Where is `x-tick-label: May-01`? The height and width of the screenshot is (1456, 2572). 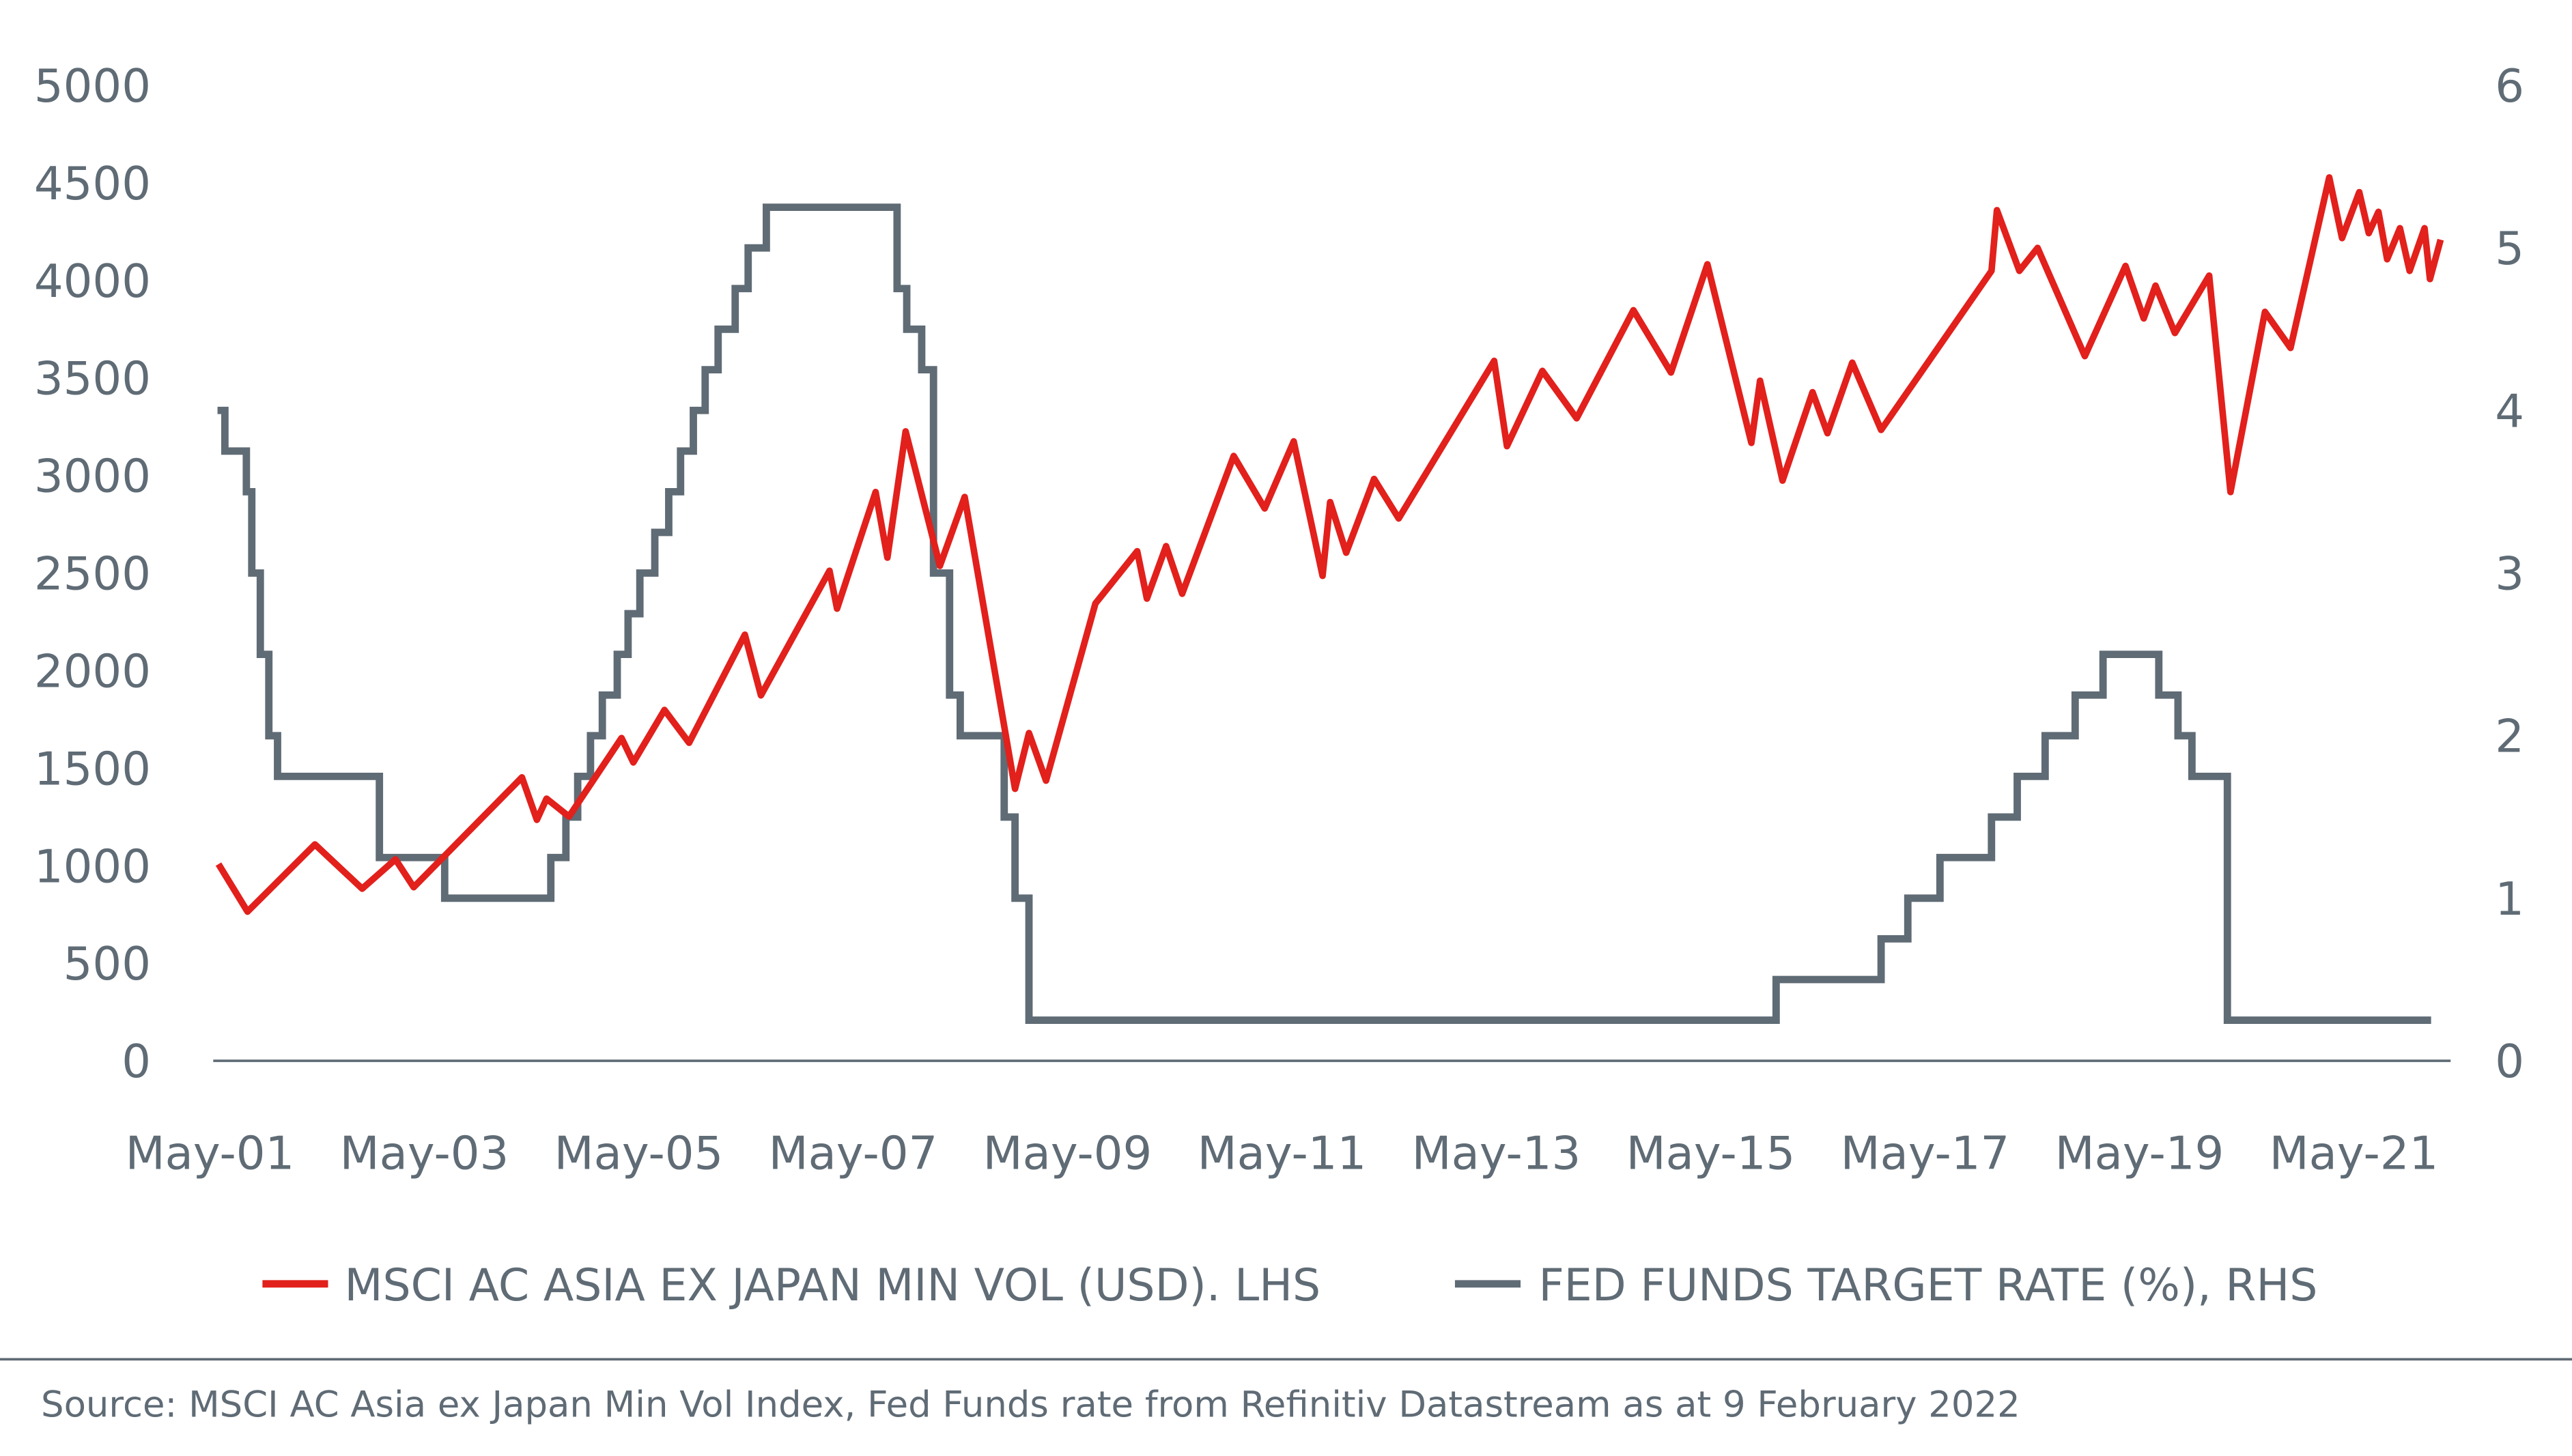
x-tick-label: May-01 is located at coordinates (210, 1153).